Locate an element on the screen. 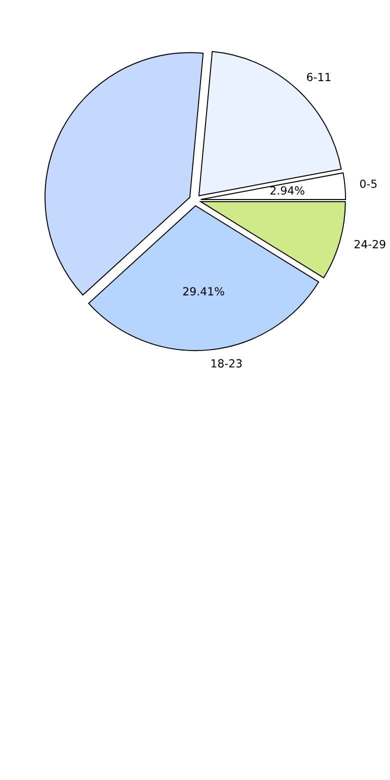  data-label: 29.41% is located at coordinates (203, 291).